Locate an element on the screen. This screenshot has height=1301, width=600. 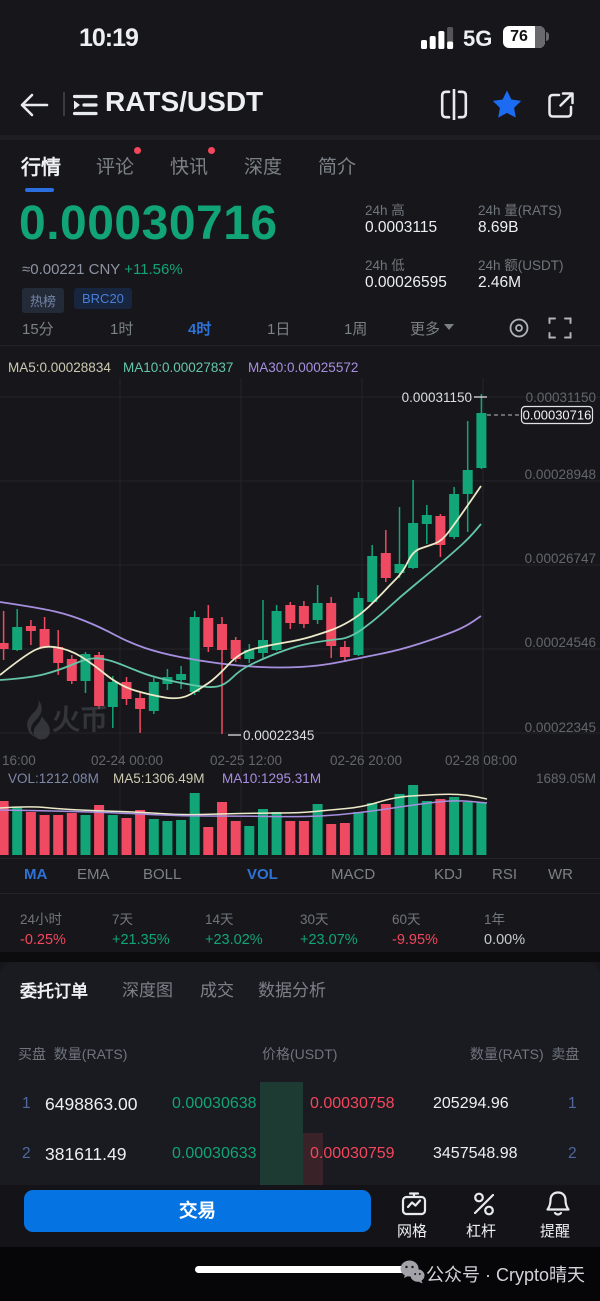
svg-text: MA10:1295.31M is located at coordinates (271, 778).